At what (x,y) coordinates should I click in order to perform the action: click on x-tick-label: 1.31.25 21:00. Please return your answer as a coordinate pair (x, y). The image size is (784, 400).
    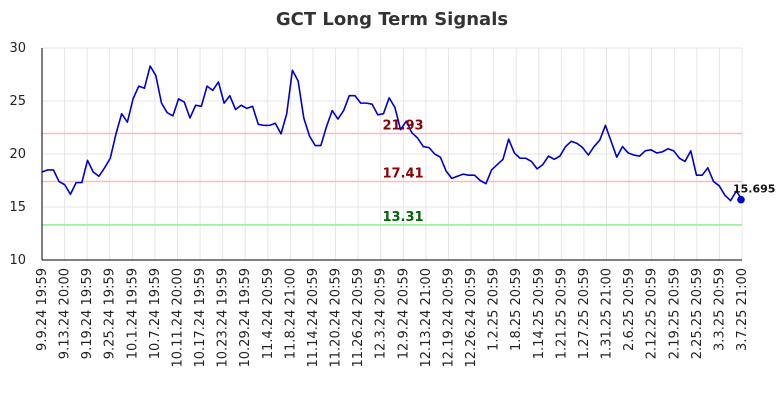
    Looking at the image, I should click on (607, 313).